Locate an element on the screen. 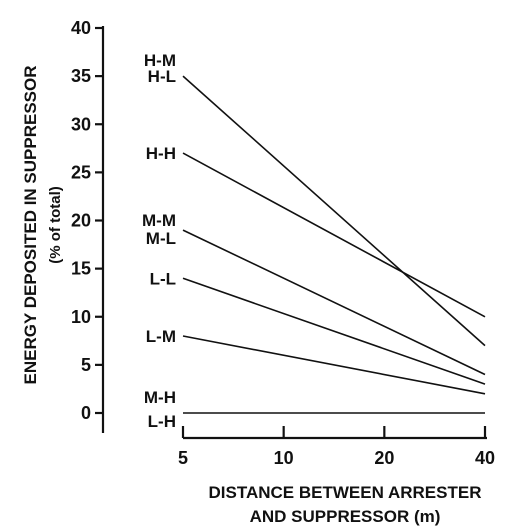 The width and height of the screenshot is (520, 529). y-tick-label: 15 is located at coordinates (81, 269).